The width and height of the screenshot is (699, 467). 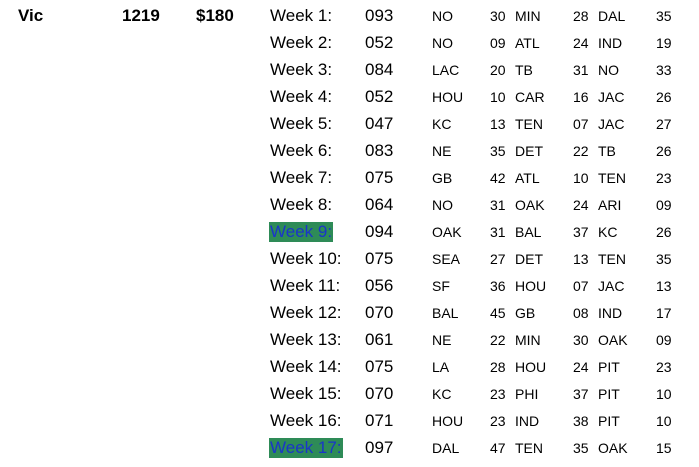 What do you see at coordinates (301, 204) in the screenshot?
I see `week-label: Week 8:` at bounding box center [301, 204].